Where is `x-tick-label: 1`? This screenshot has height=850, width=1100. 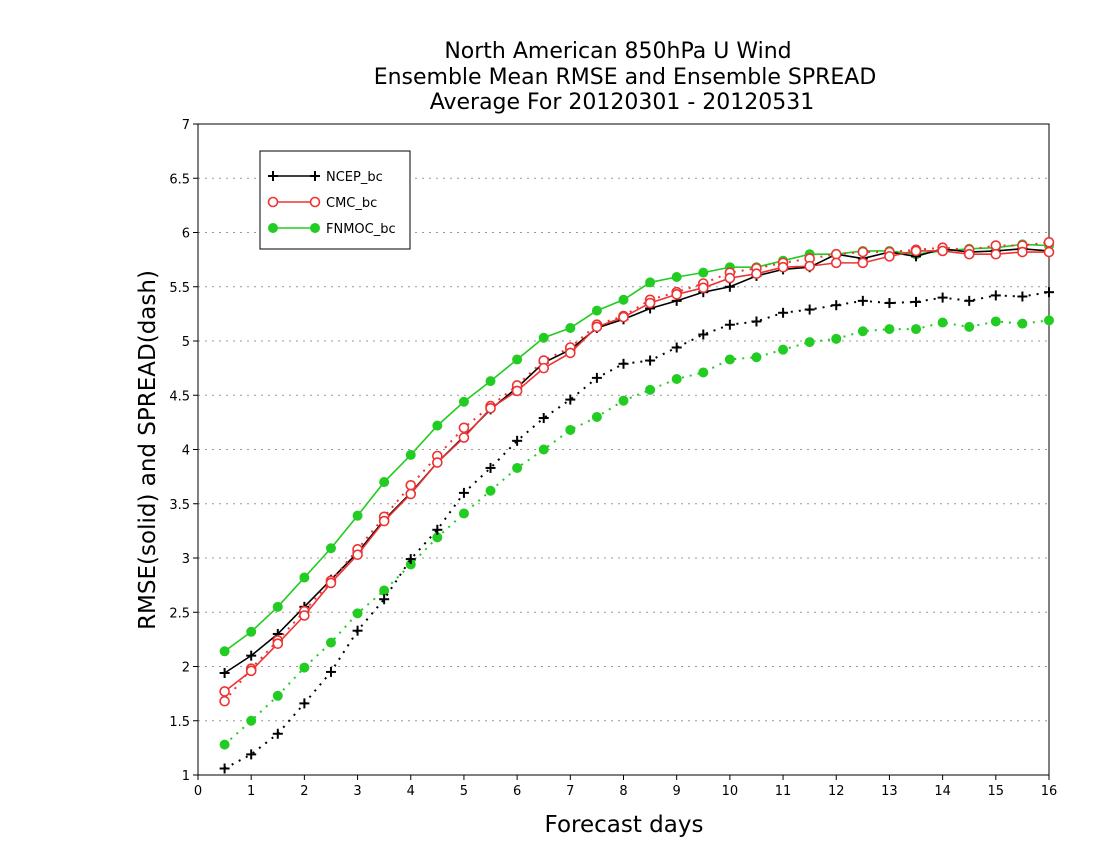 x-tick-label: 1 is located at coordinates (251, 791).